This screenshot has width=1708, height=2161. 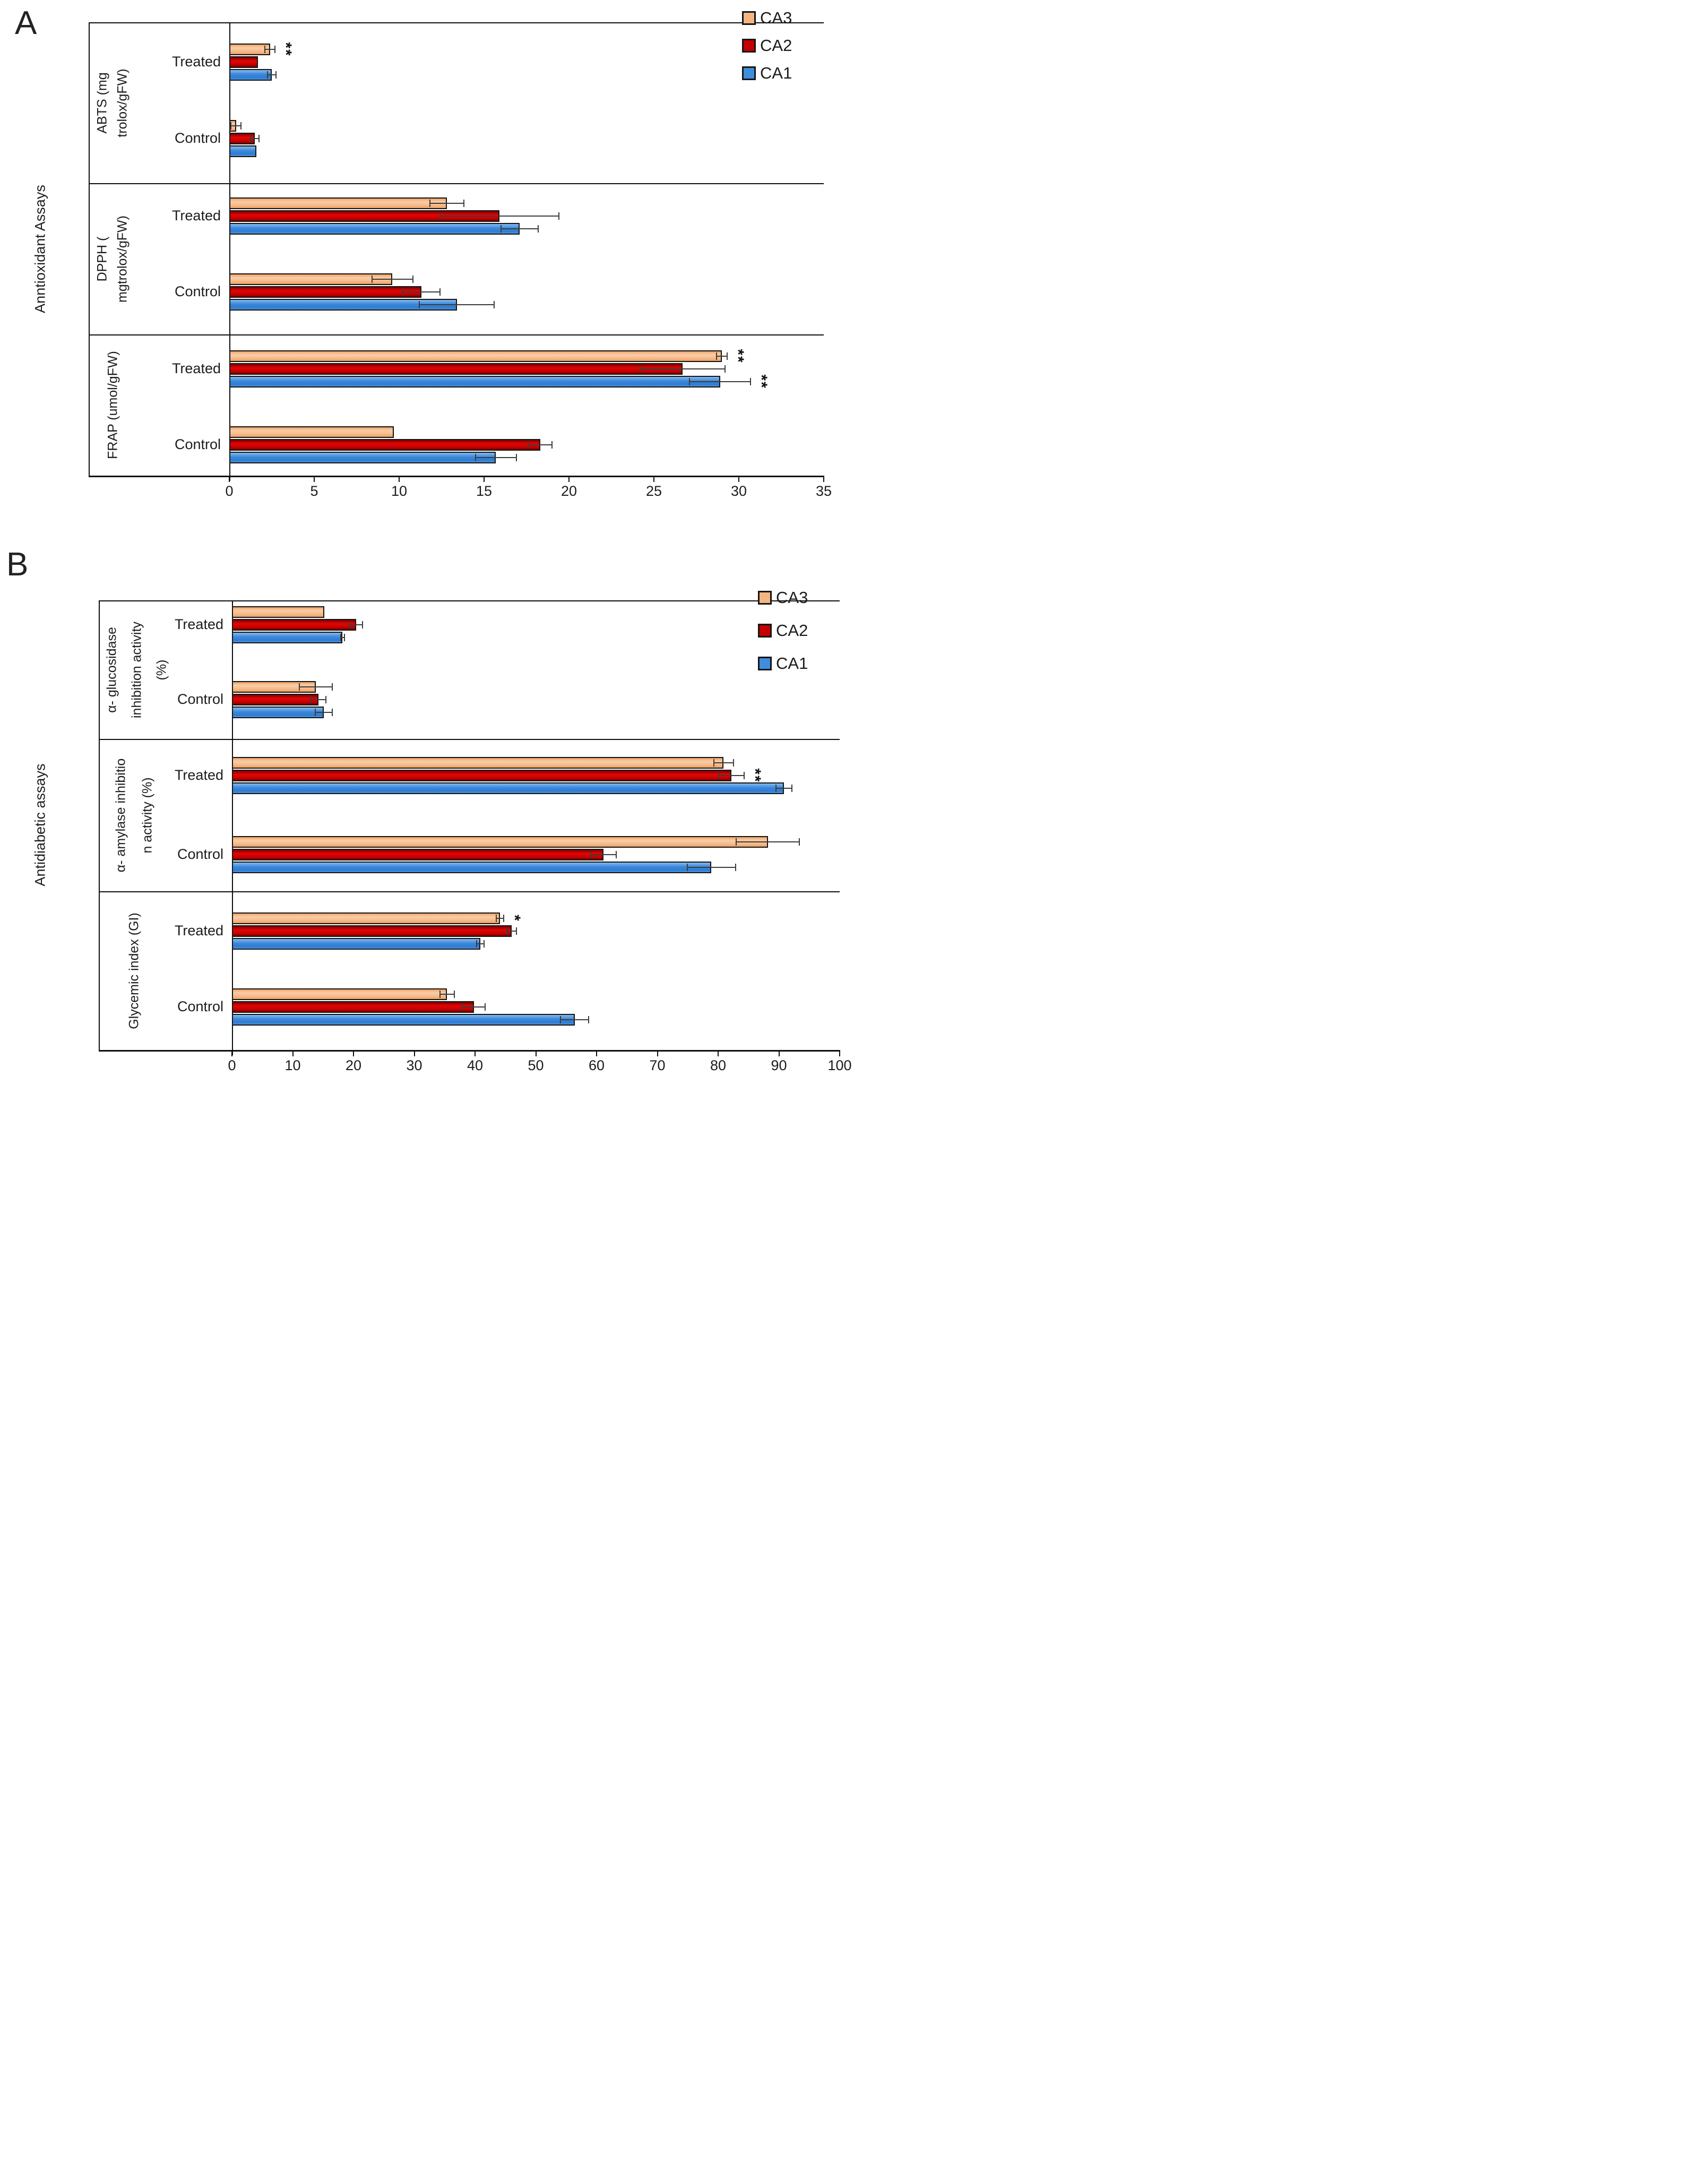 I want to click on panel-a-top-border, so click(x=456, y=22).